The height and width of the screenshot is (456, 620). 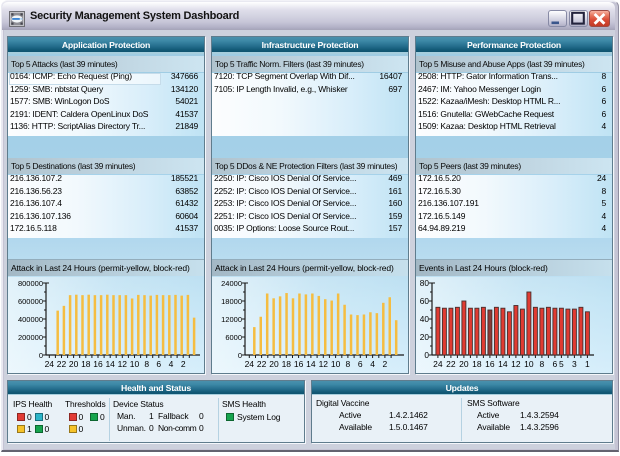 I want to click on svg-text: 40, so click(x=425, y=319).